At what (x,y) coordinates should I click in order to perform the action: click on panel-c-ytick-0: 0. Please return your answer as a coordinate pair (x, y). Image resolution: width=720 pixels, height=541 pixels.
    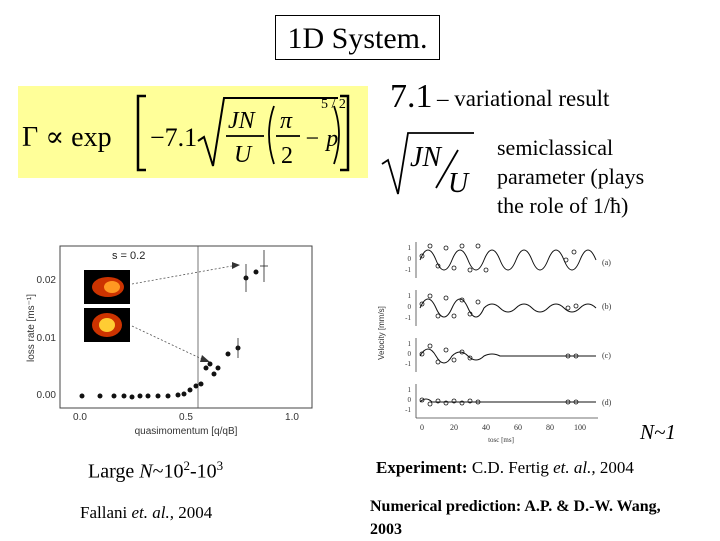
    Looking at the image, I should click on (410, 354).